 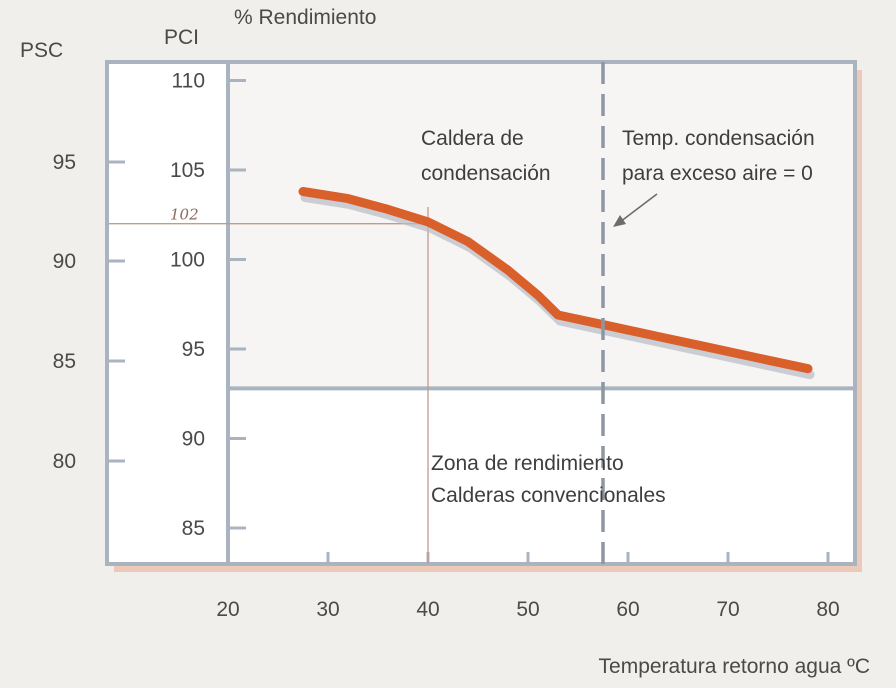 I want to click on psc-axis-label: PSC, so click(x=41, y=50).